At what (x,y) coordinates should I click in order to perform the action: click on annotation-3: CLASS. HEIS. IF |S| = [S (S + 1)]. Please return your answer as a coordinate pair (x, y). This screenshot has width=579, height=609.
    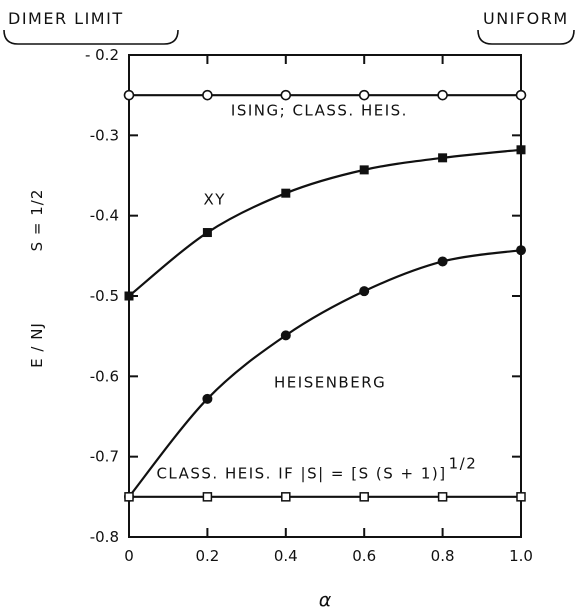
    Looking at the image, I should click on (301, 473).